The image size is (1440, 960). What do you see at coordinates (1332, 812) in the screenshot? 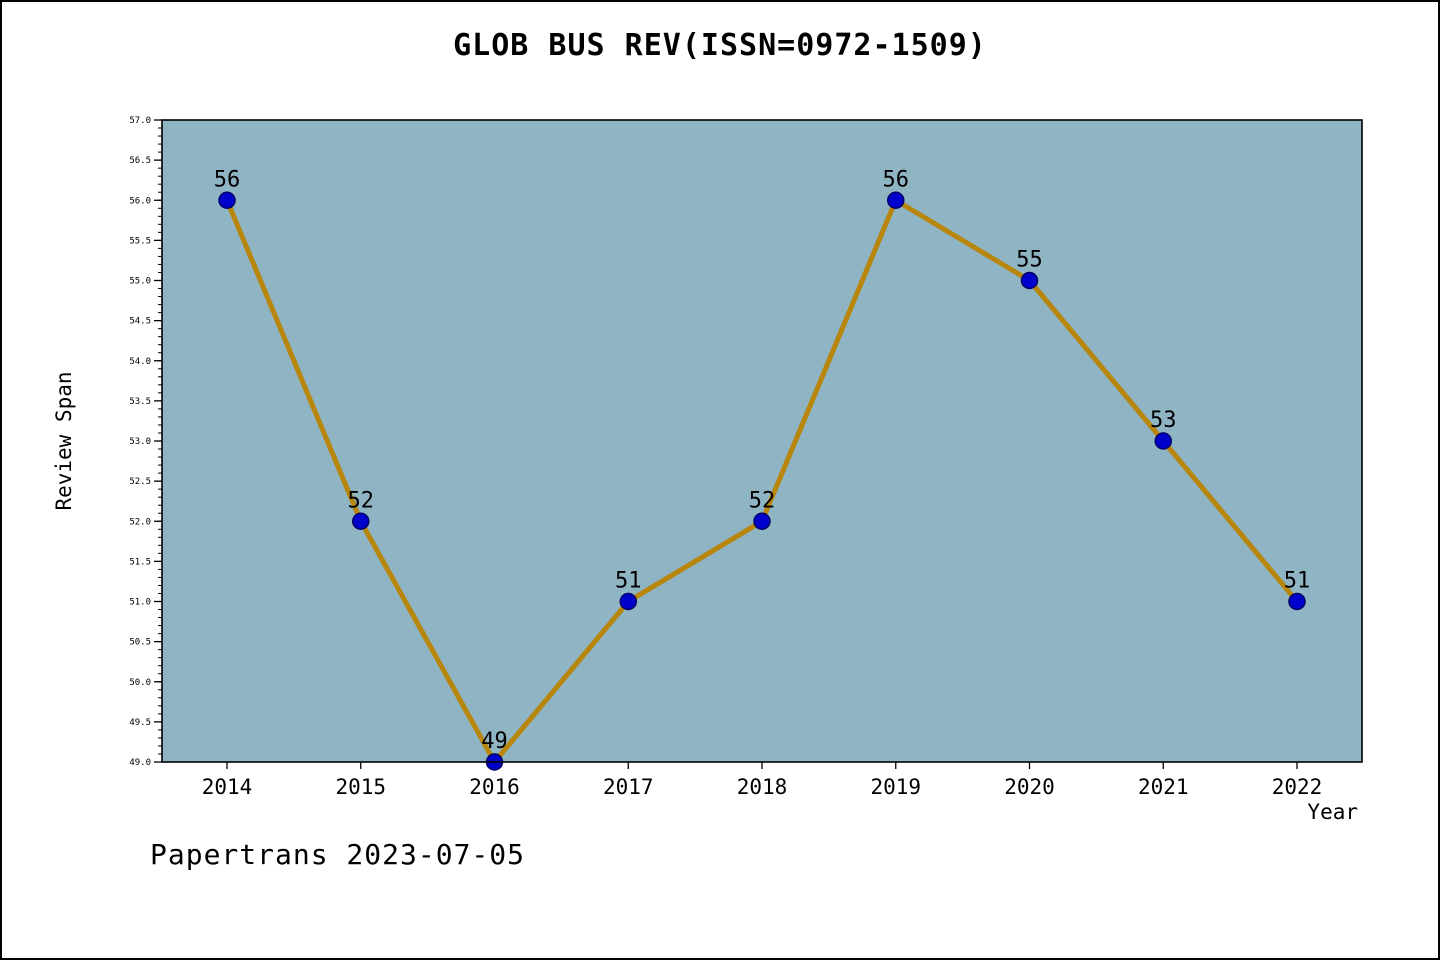
I see `x-axis-label: Year` at bounding box center [1332, 812].